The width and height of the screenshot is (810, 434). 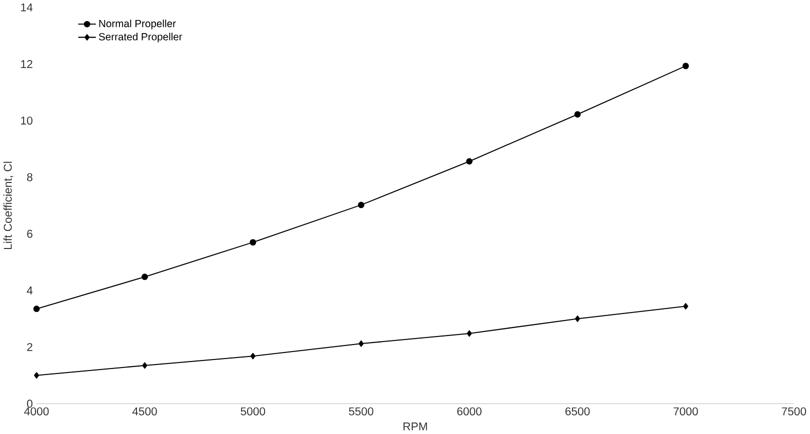 I want to click on x-tick-label: 5000, so click(x=253, y=411).